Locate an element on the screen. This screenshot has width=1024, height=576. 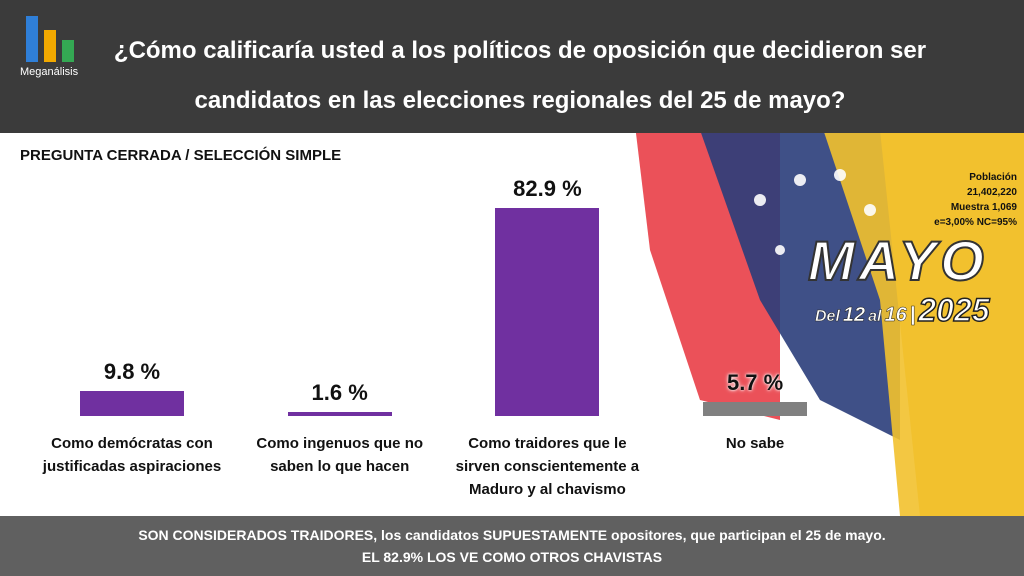
badge-day: 16 is located at coordinates (895, 315).